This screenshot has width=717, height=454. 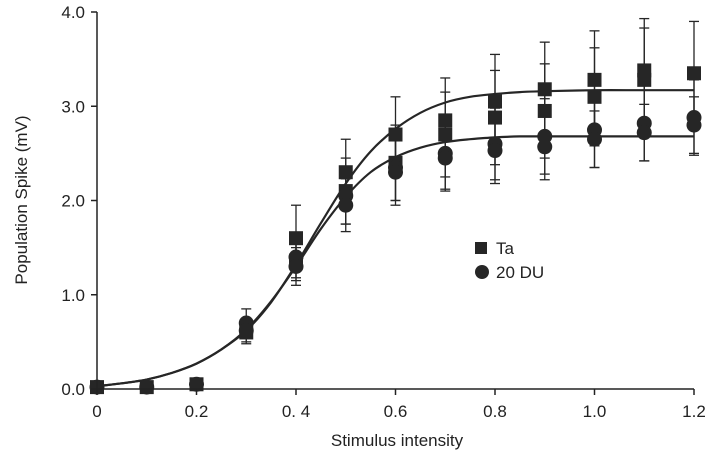 What do you see at coordinates (495, 411) in the screenshot?
I see `x-tick-label: 0.8` at bounding box center [495, 411].